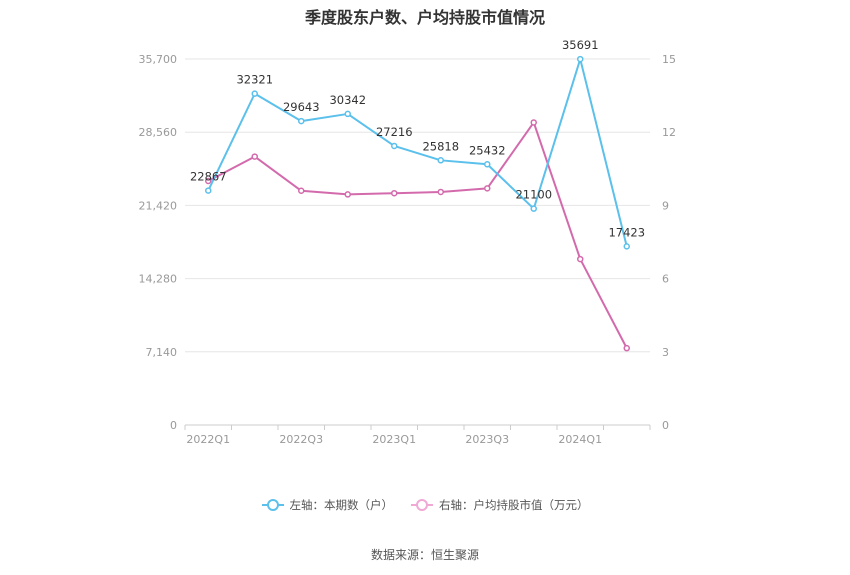 This screenshot has width=850, height=575. I want to click on y-right-tick-label: 9, so click(665, 205).